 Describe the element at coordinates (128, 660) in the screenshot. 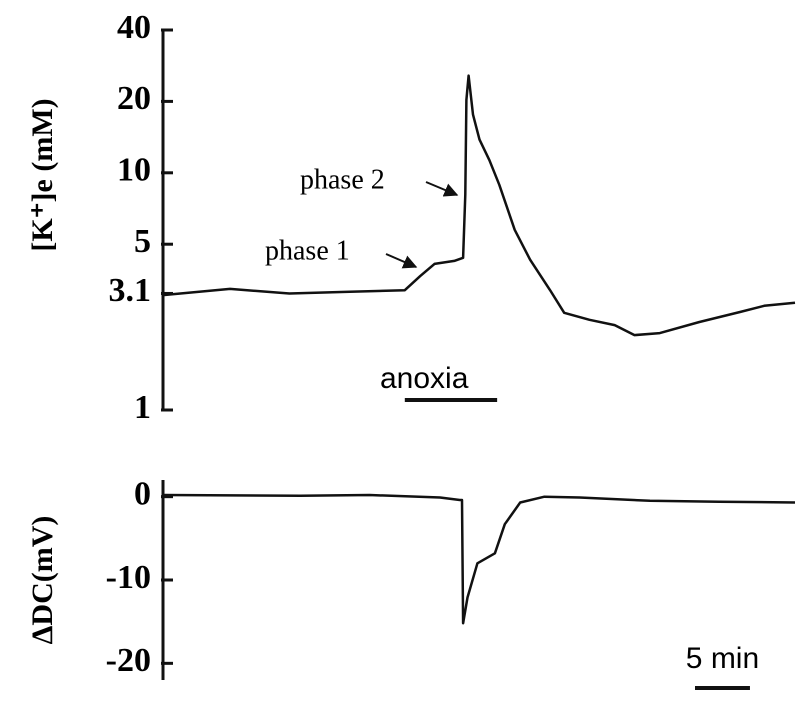

I see `y-tick-label: -20` at that location.